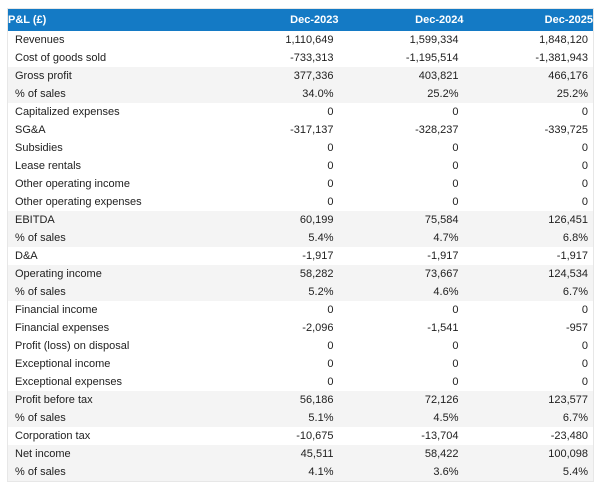  I want to click on table-row: Other operating expenses 0 0 0, so click(301, 202).